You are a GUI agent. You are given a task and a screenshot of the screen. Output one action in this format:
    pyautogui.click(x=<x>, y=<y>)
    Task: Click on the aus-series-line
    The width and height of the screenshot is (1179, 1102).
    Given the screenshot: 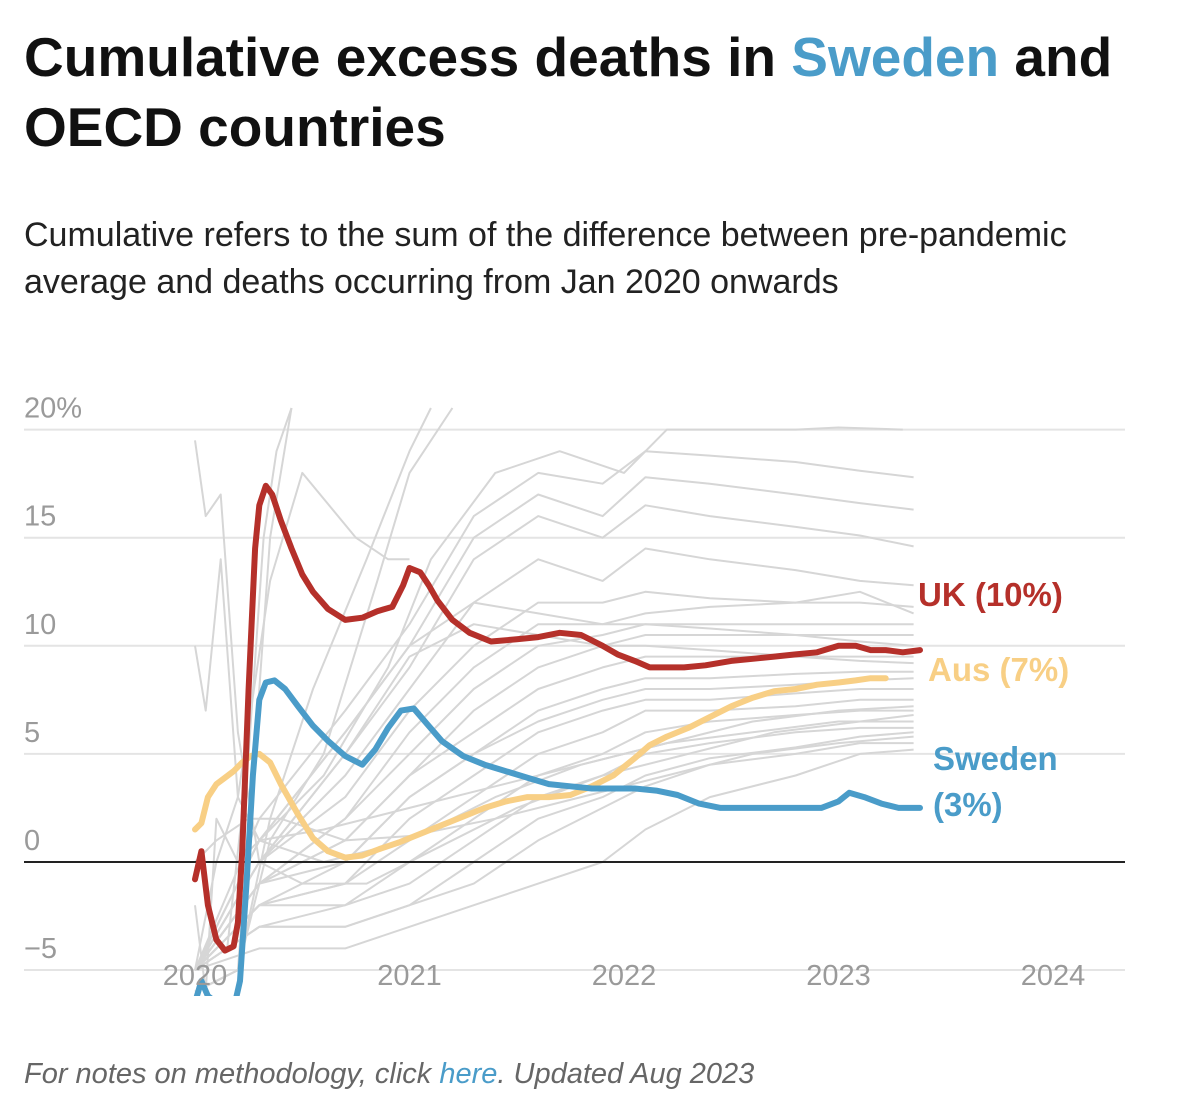 What is the action you would take?
    pyautogui.click(x=540, y=768)
    